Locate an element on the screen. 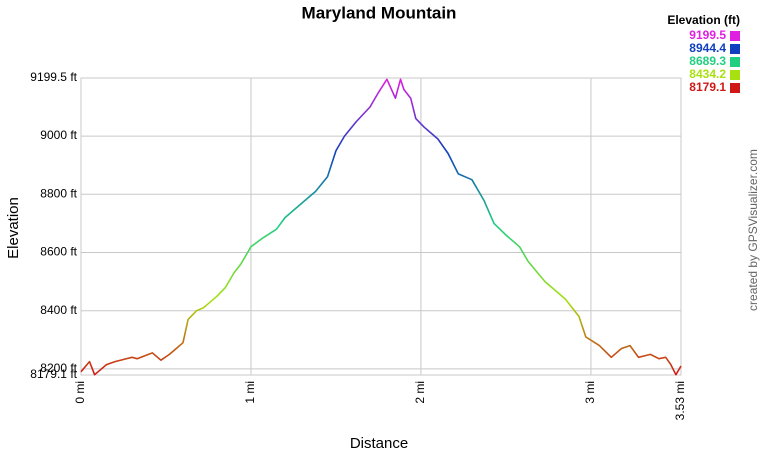  y-axis-title: Elevation is located at coordinates (13, 228).